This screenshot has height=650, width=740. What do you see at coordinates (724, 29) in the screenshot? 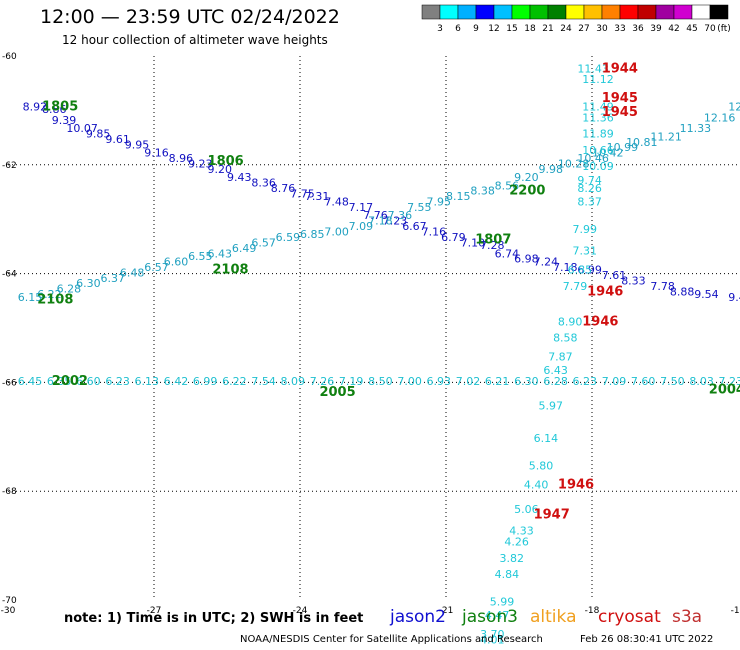
I see `colorbar-unit: (ft)` at bounding box center [724, 29].